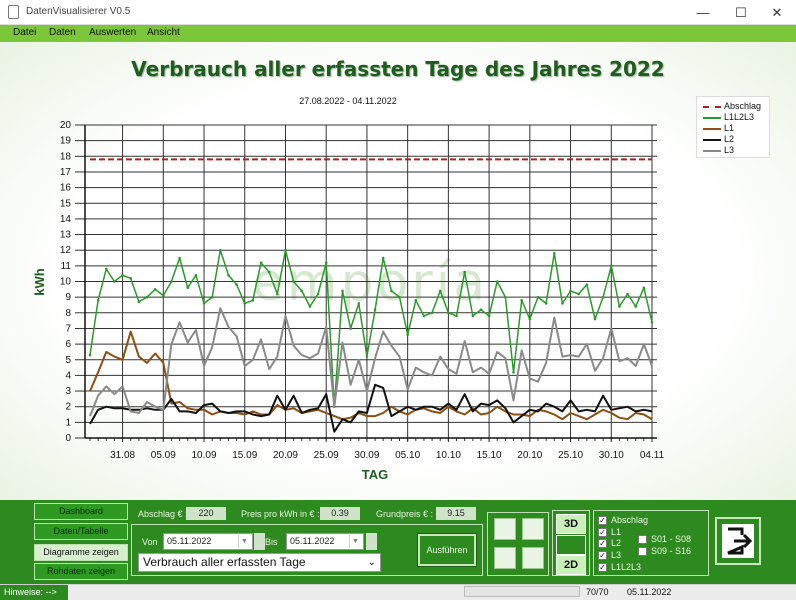 The width and height of the screenshot is (796, 600). Describe the element at coordinates (741, 12) in the screenshot. I see `maximize-button: ☐` at that location.